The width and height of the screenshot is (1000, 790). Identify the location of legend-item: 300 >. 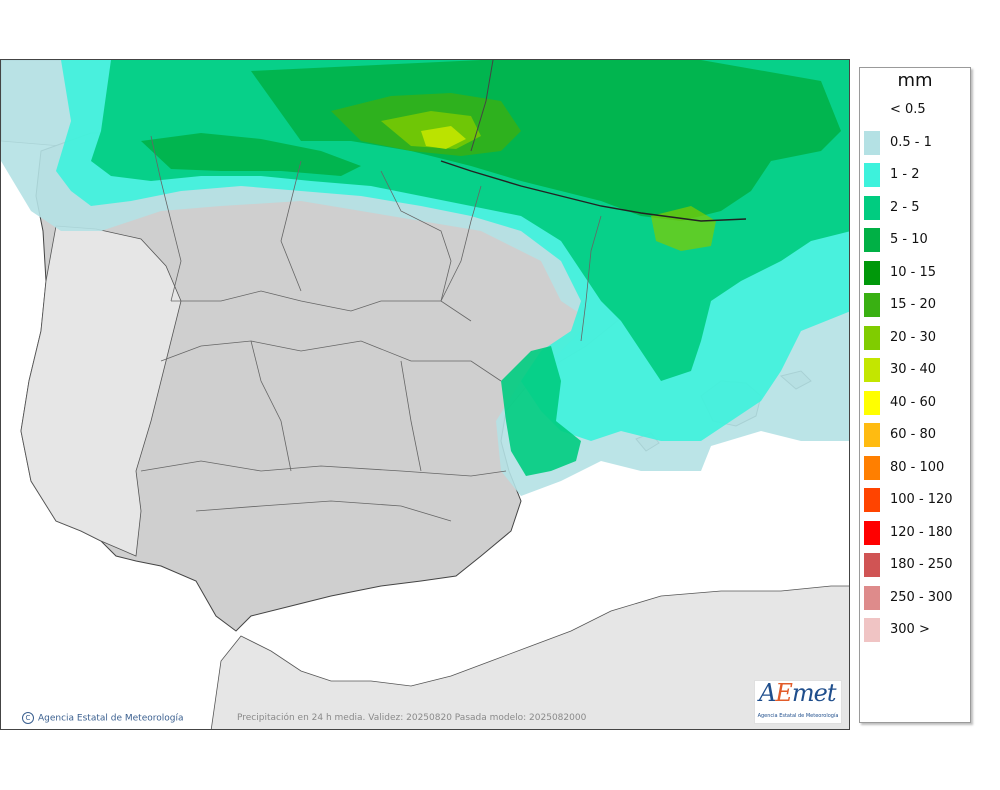
(915, 630).